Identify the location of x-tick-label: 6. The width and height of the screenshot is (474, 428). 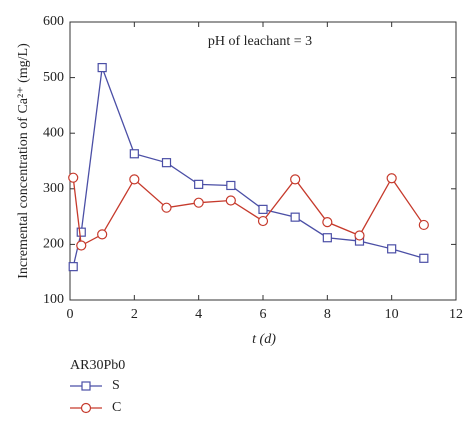
(263, 314).